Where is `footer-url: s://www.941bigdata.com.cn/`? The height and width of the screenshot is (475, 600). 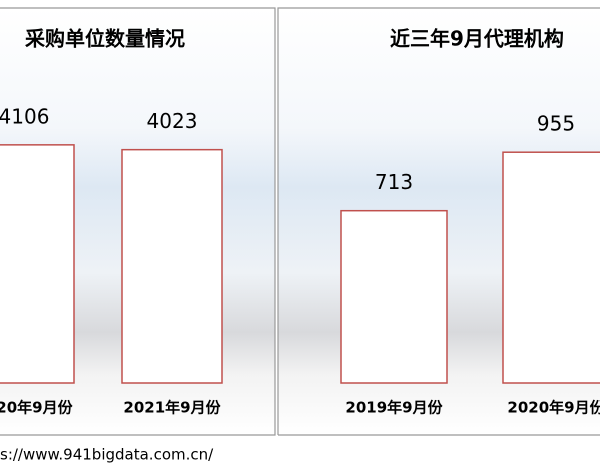 footer-url: s://www.941bigdata.com.cn/ is located at coordinates (107, 455).